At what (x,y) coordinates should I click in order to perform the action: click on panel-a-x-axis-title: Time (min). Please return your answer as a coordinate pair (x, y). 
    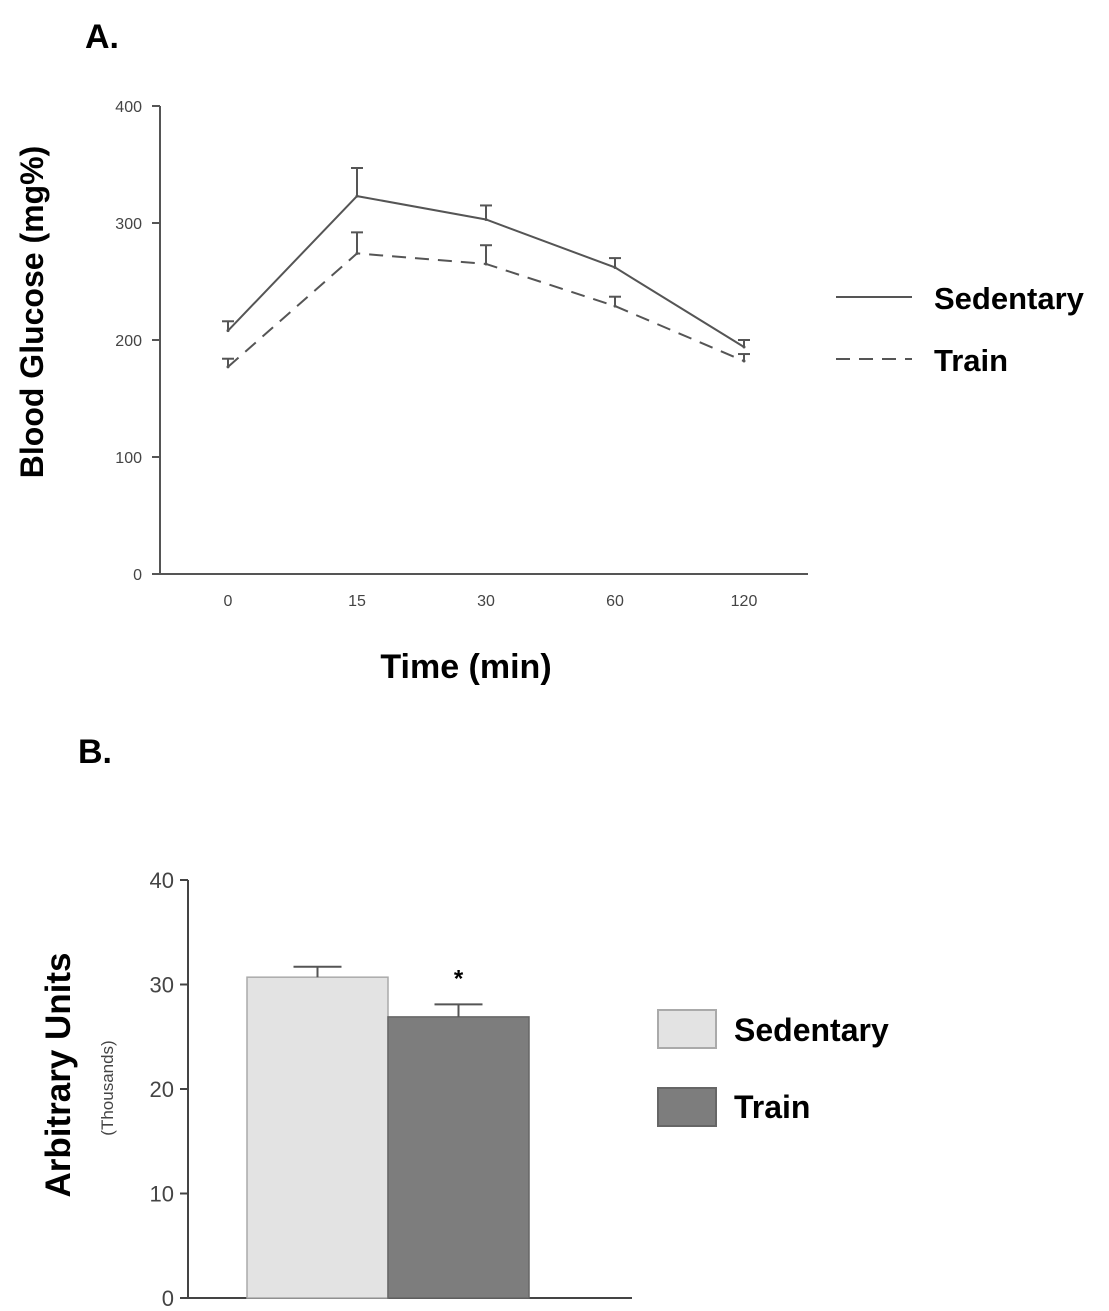
    Looking at the image, I should click on (465, 667).